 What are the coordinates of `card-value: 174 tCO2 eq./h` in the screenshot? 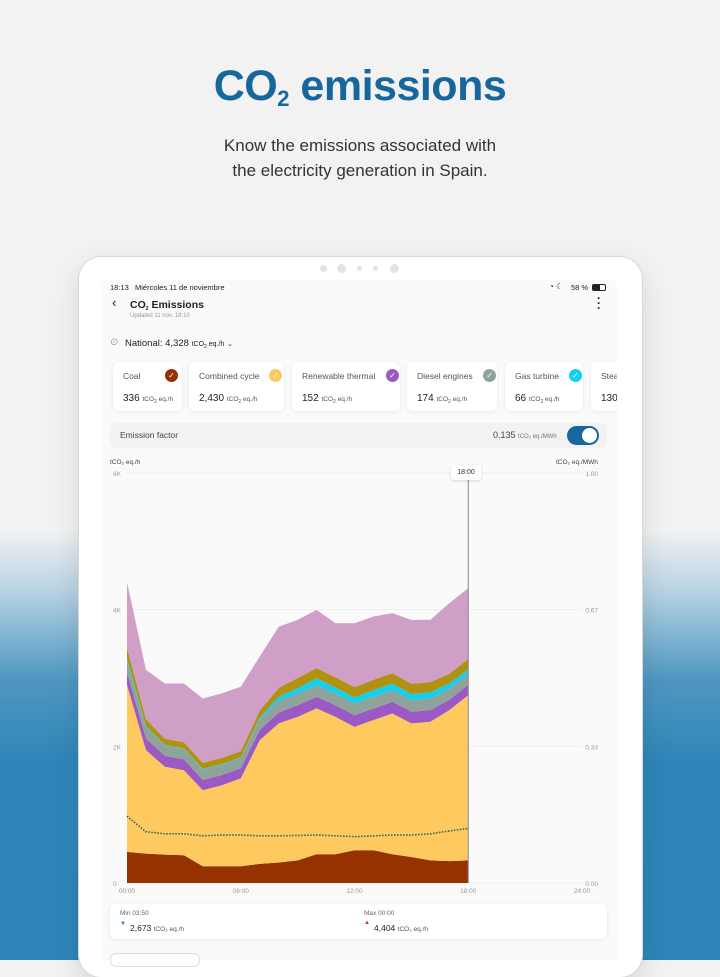 It's located at (442, 399).